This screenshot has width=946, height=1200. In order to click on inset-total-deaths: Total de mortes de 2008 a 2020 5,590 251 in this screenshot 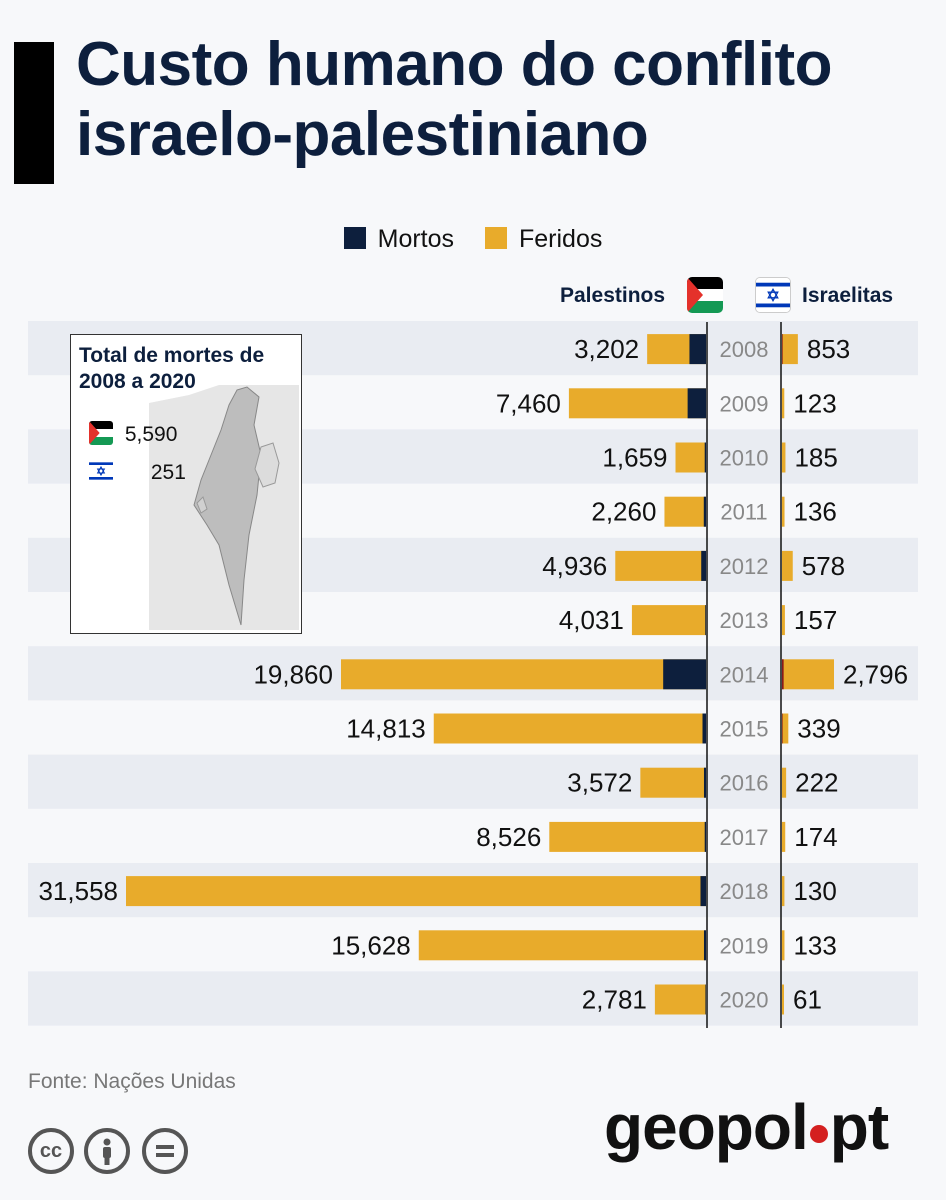, I will do `click(186, 484)`.